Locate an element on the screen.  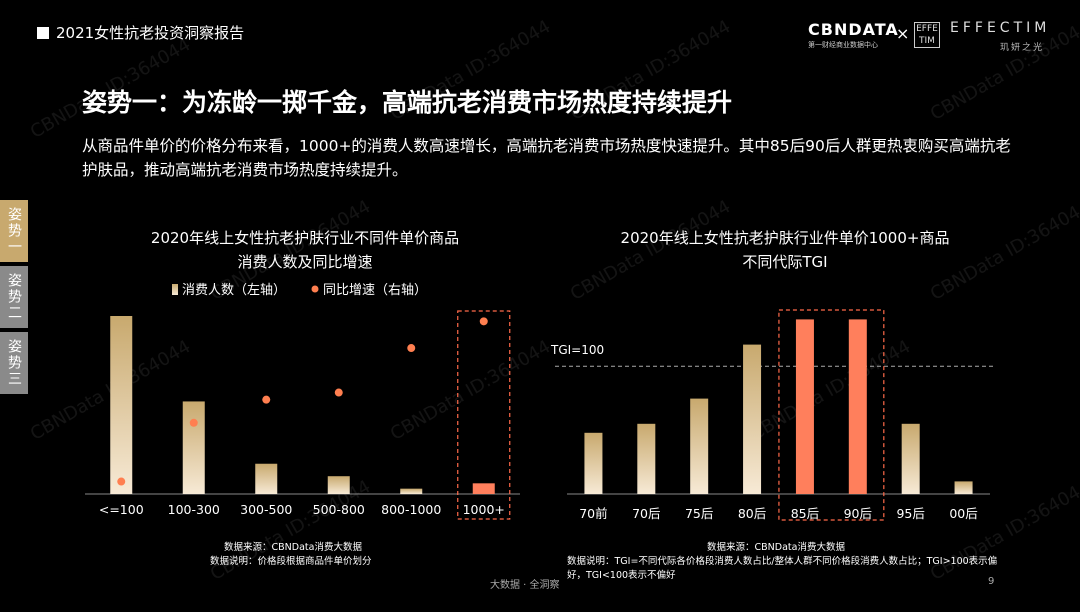
chart1-source: 数据来源：CBNData消费大数据 is located at coordinates (293, 547).